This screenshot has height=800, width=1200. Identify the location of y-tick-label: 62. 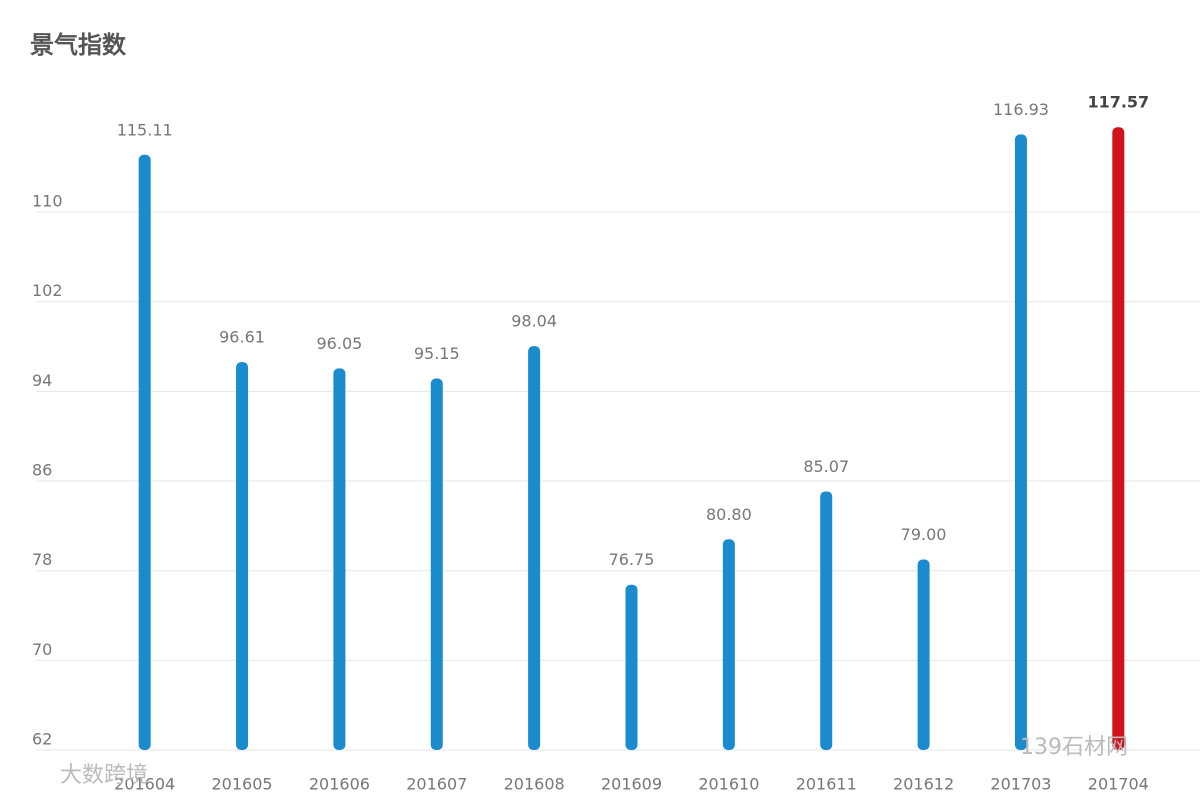
(42, 739).